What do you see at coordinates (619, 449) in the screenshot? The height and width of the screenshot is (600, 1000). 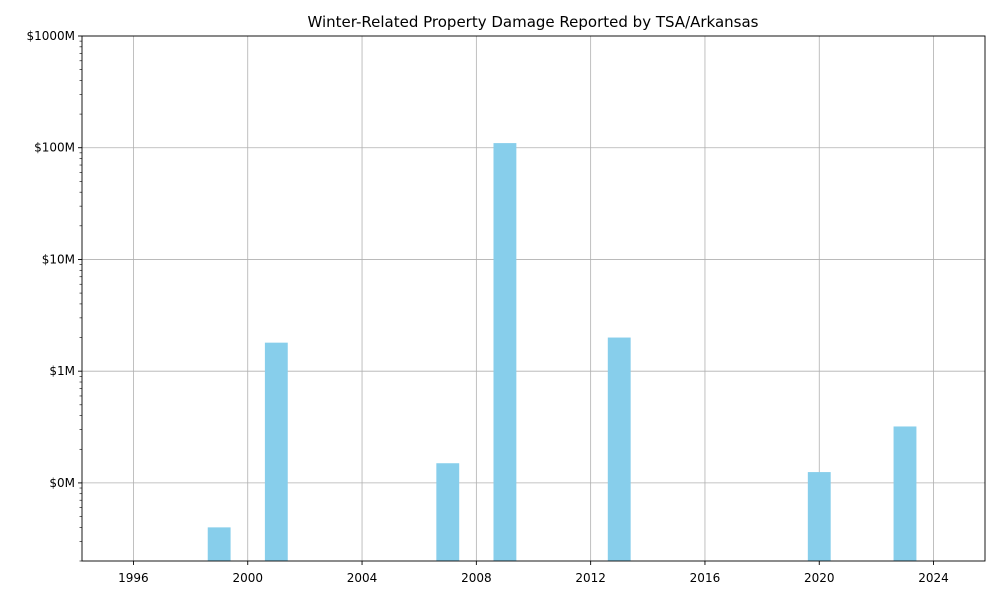 I see `bar-2013` at bounding box center [619, 449].